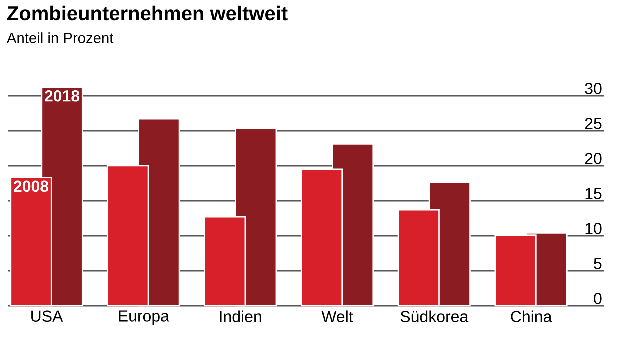 This screenshot has height=339, width=640. Describe the element at coordinates (62, 96) in the screenshot. I see `series-label: 2018` at that location.